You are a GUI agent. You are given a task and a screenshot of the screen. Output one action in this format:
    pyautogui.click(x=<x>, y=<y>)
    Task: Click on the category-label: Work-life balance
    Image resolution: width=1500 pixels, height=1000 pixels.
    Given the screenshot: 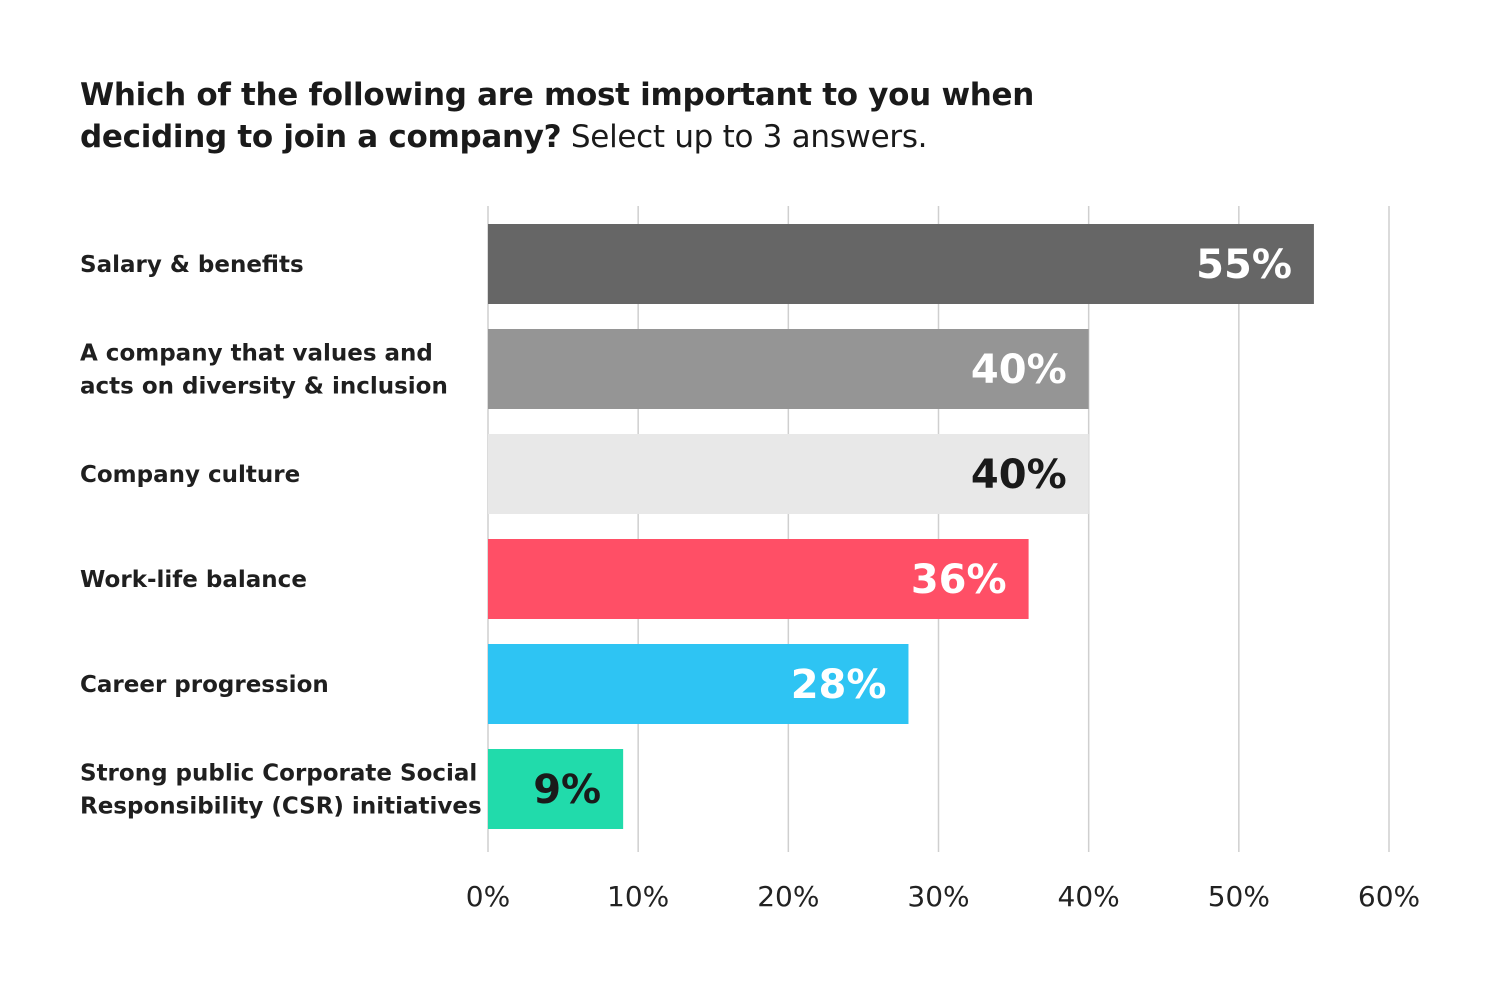 What is the action you would take?
    pyautogui.click(x=193, y=580)
    